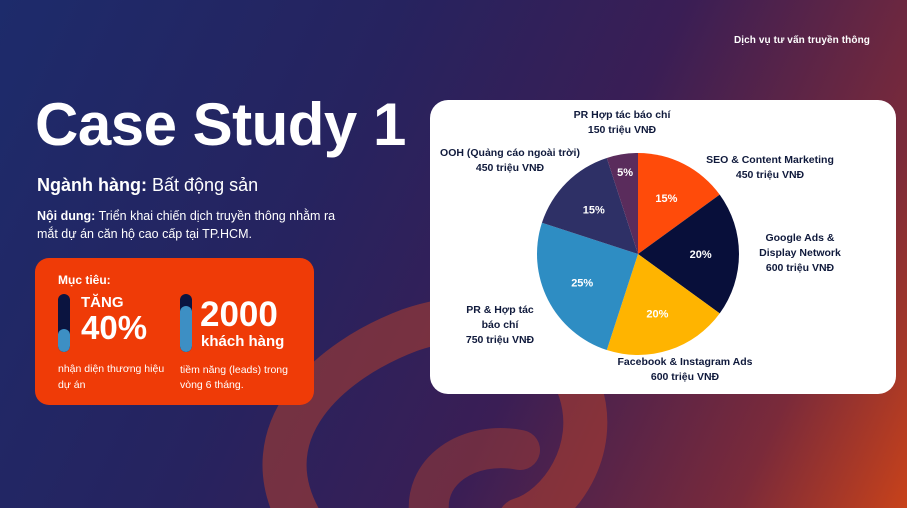  What do you see at coordinates (500, 325) in the screenshot?
I see `pie-category-label: PR & Hợp tác báo chí 750 triệu VNĐ` at bounding box center [500, 325].